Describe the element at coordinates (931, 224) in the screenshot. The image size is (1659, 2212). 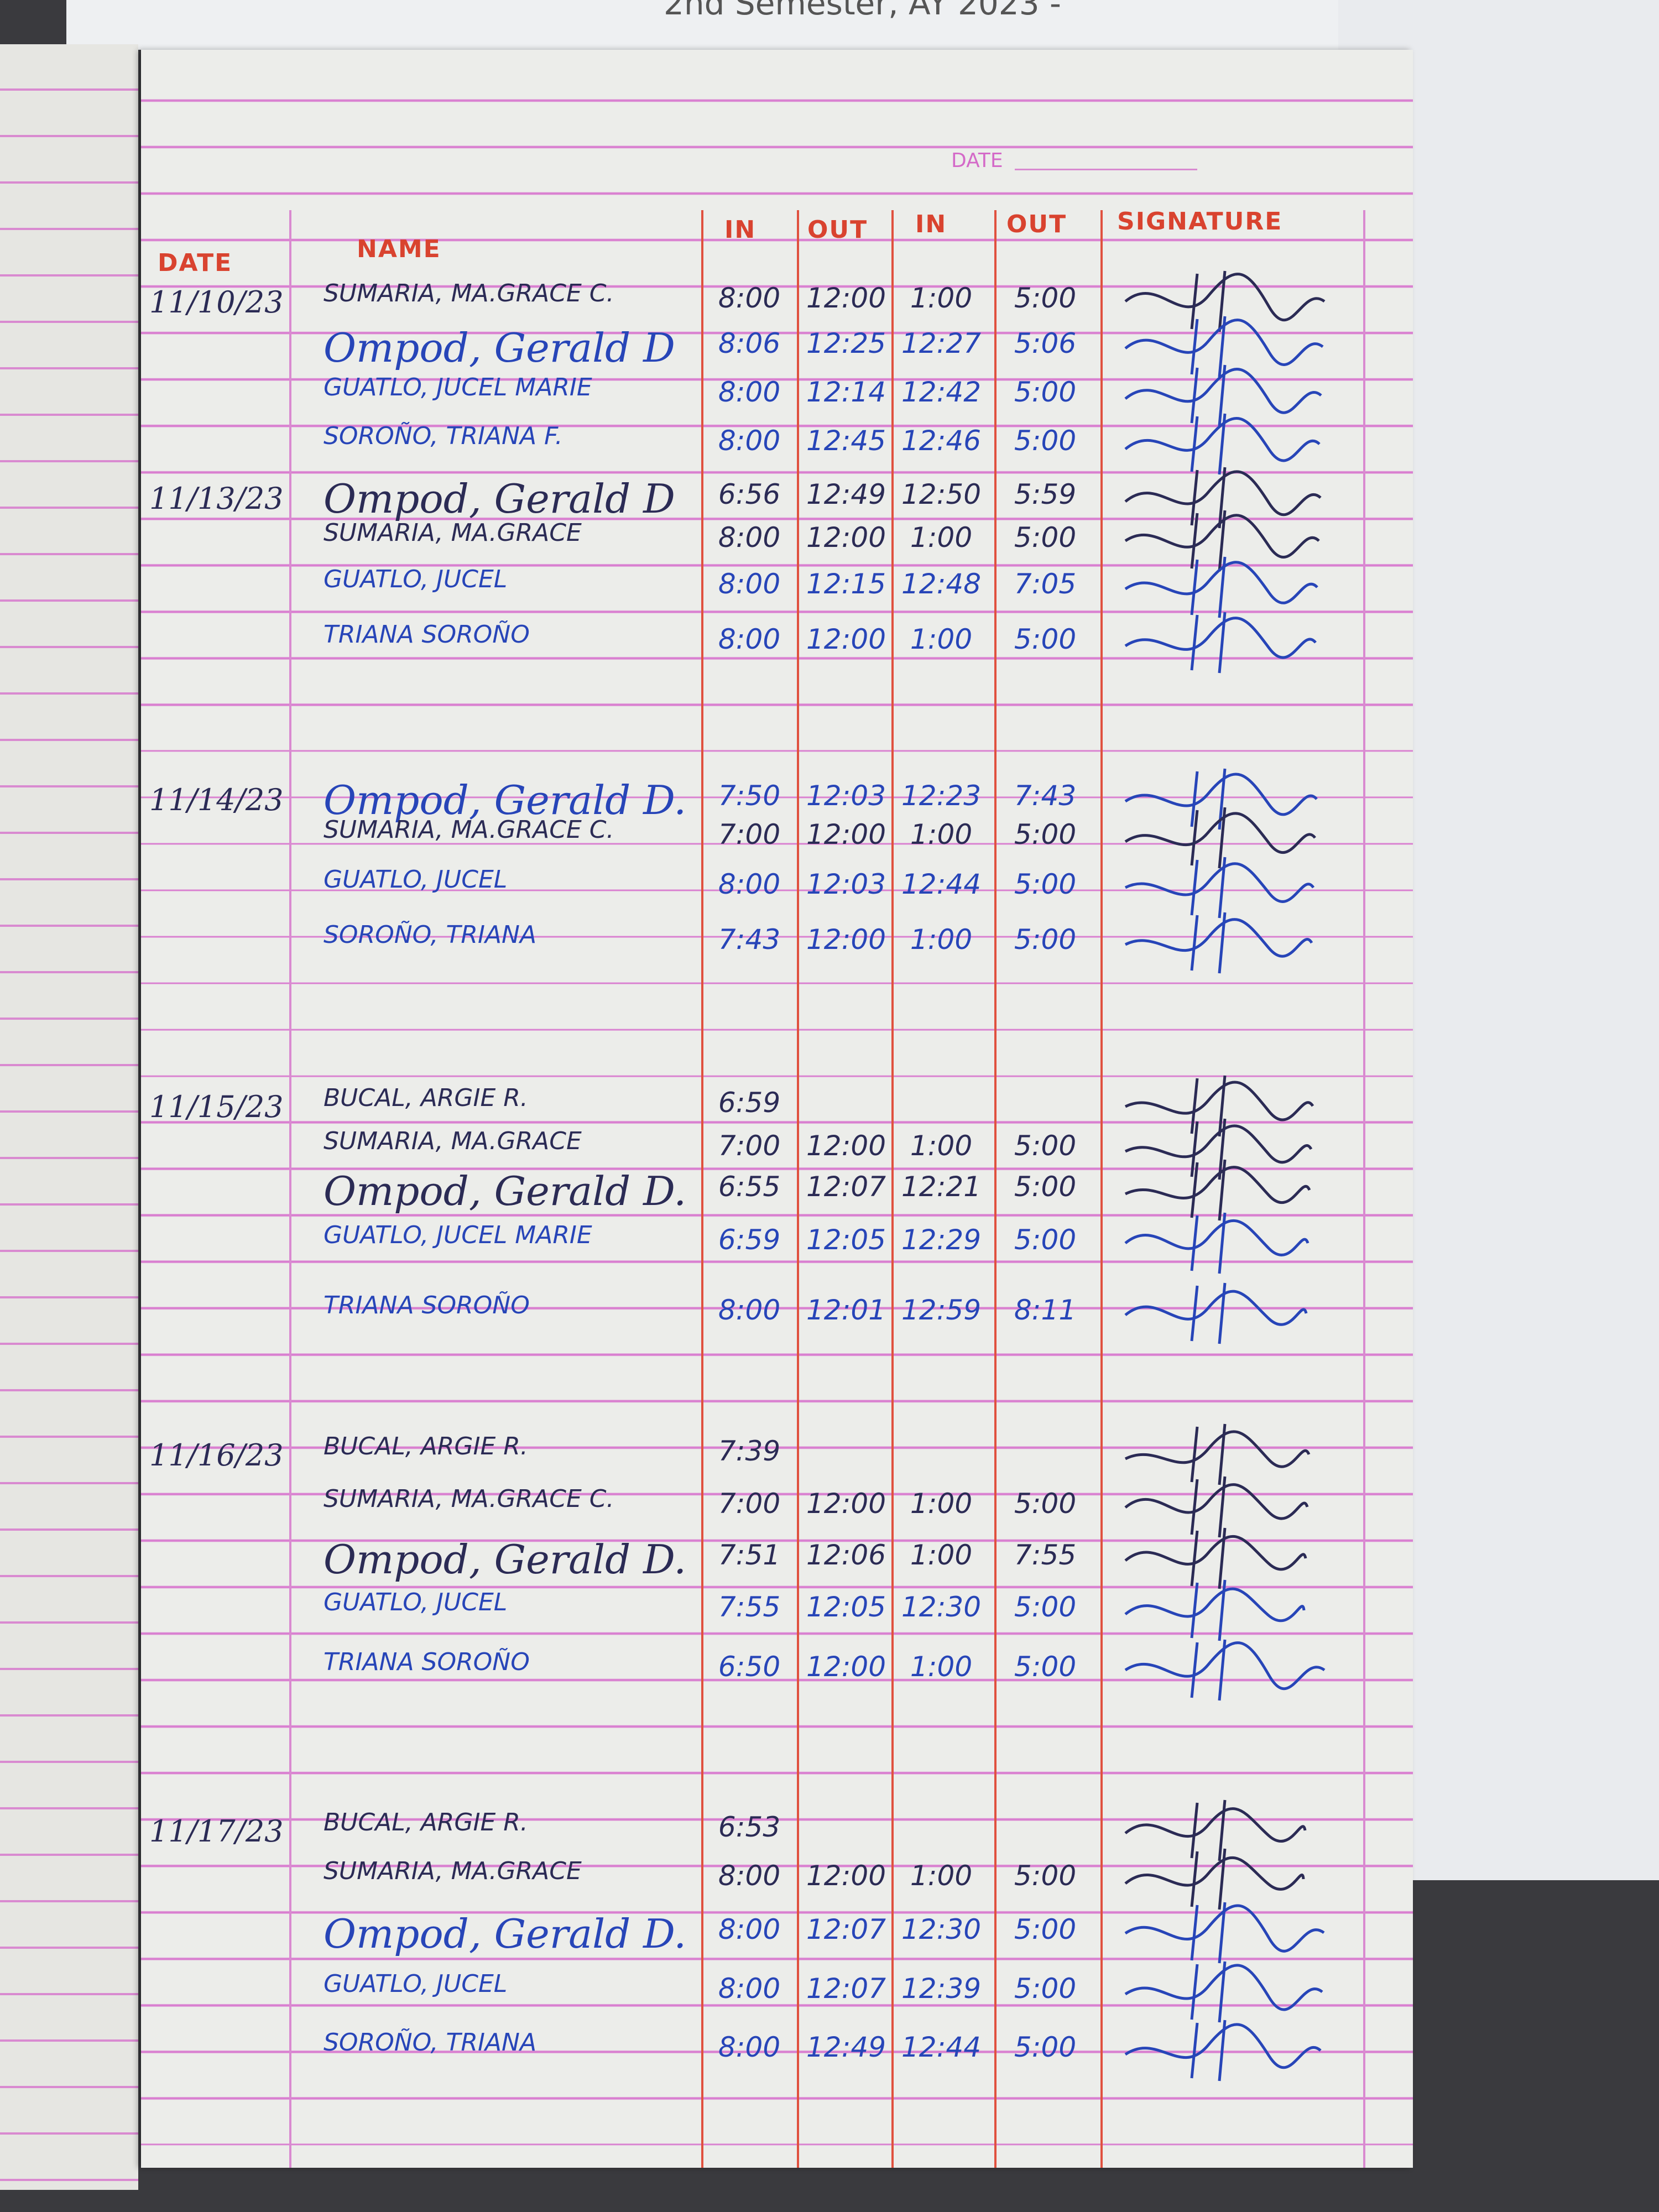
I see `header-in2: IN` at that location.